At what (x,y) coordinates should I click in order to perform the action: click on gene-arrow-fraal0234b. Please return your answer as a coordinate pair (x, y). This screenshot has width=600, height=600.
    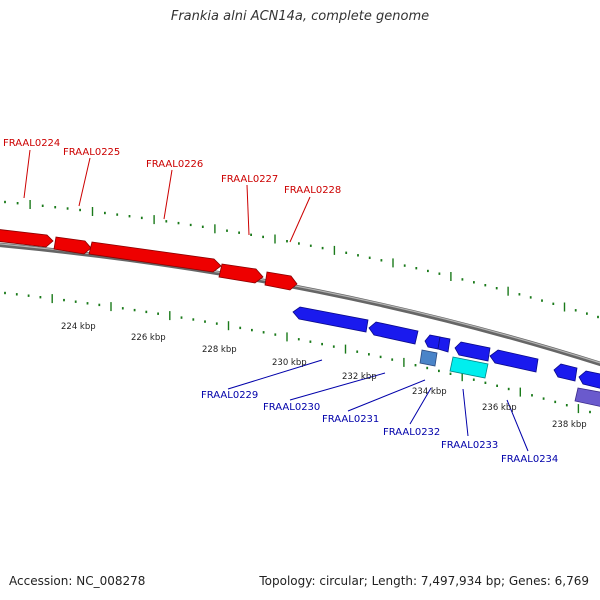
    Looking at the image, I should click on (514, 361).